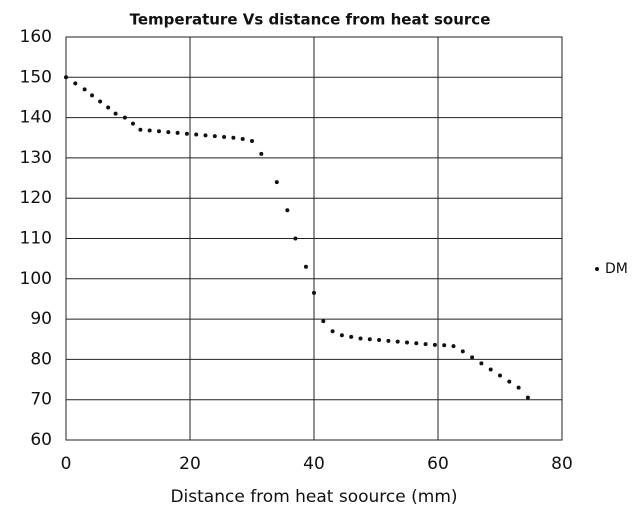 Image resolution: width=635 pixels, height=513 pixels. What do you see at coordinates (36, 198) in the screenshot?
I see `y-tick-label: 120` at bounding box center [36, 198].